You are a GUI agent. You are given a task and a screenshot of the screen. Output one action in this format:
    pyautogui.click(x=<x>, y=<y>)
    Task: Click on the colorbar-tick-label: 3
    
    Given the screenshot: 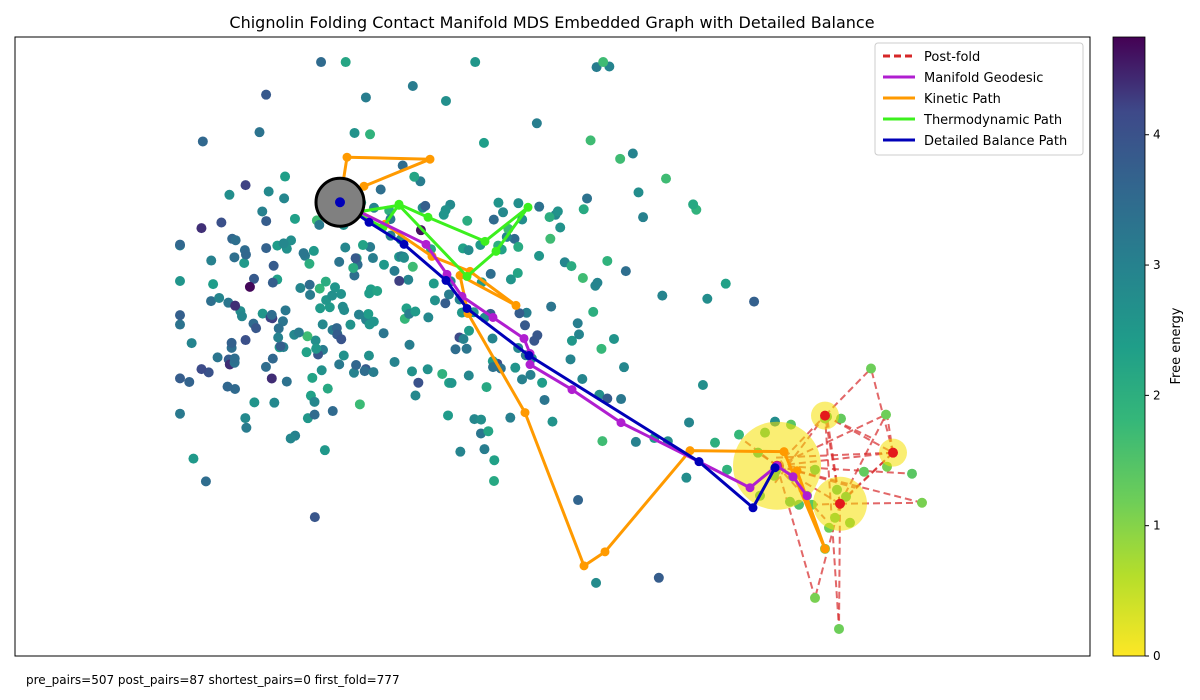 What is the action you would take?
    pyautogui.click(x=1157, y=265)
    